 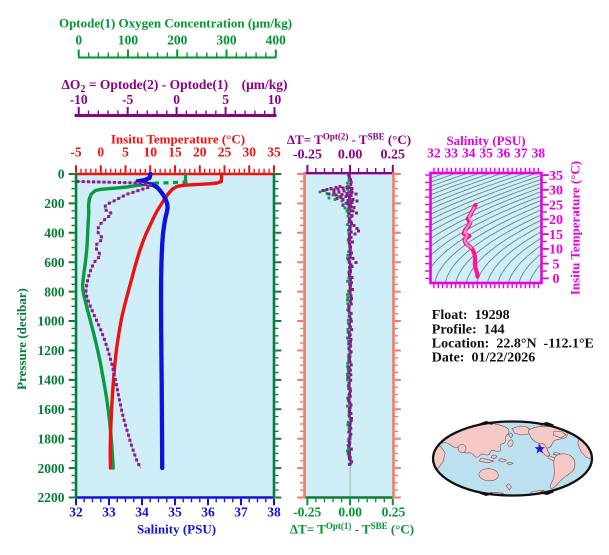 What do you see at coordinates (54, 262) in the screenshot?
I see `svg-text: 600` at bounding box center [54, 262].